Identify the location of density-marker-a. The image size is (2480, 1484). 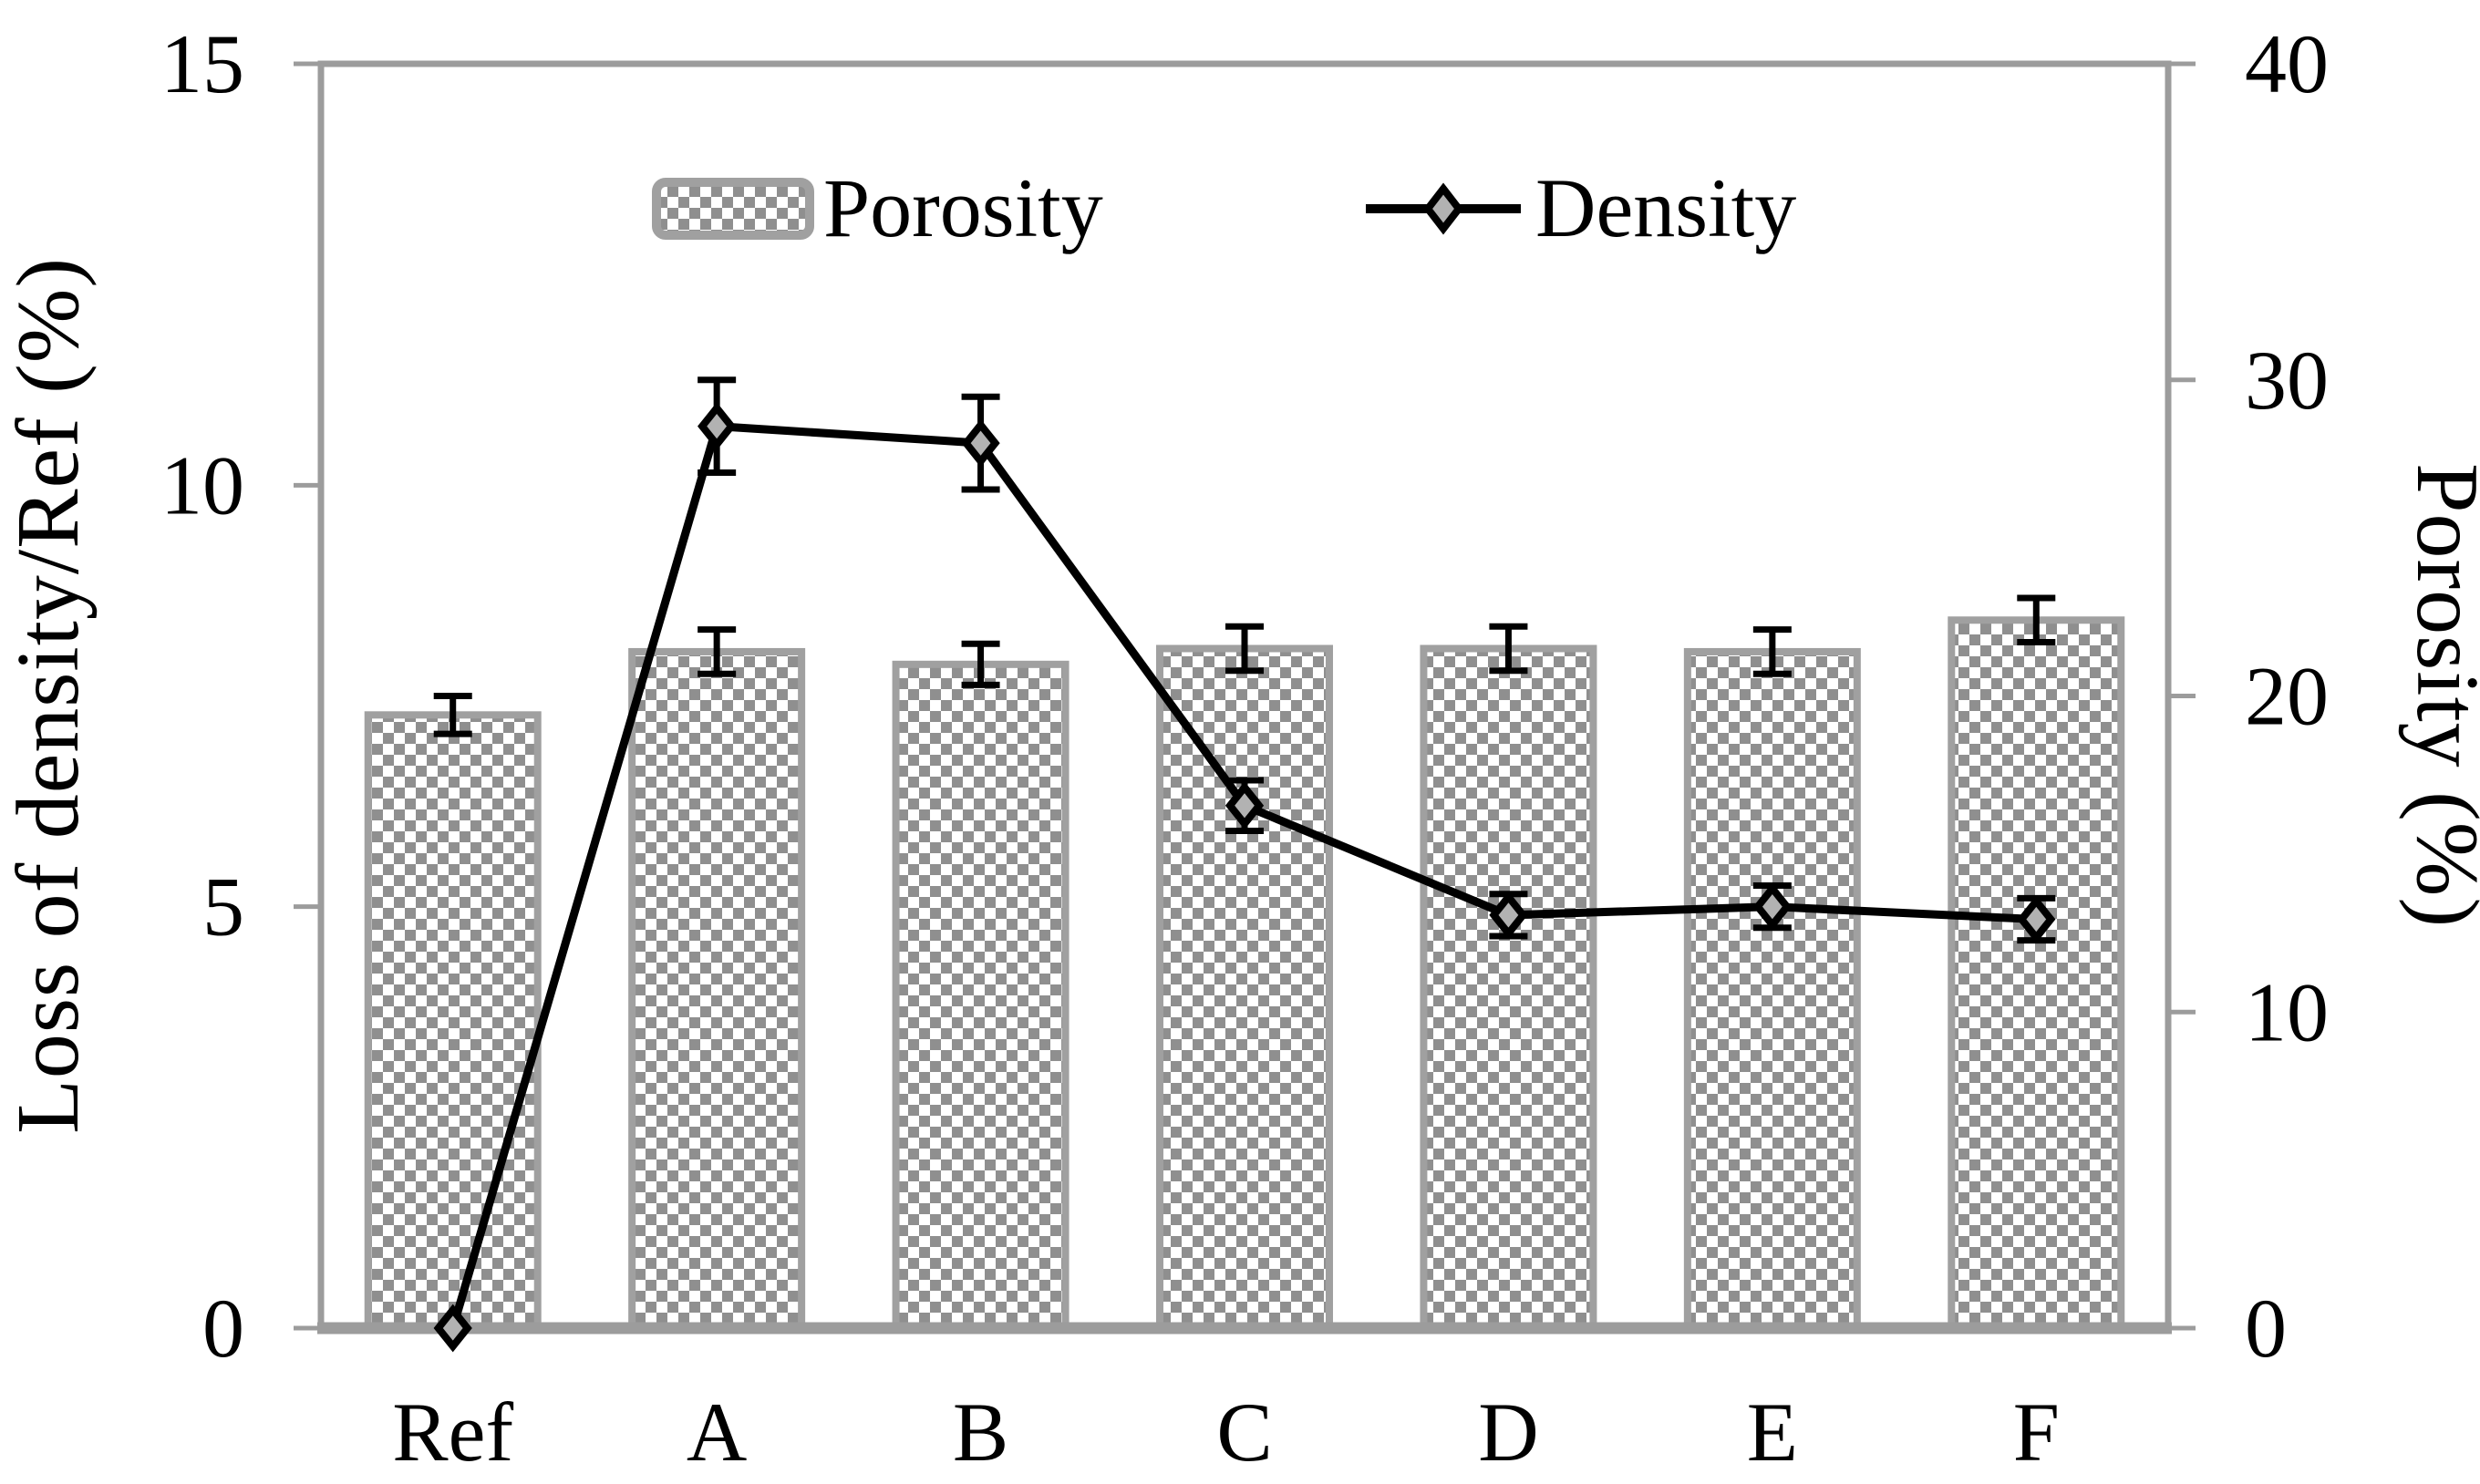
(717, 426).